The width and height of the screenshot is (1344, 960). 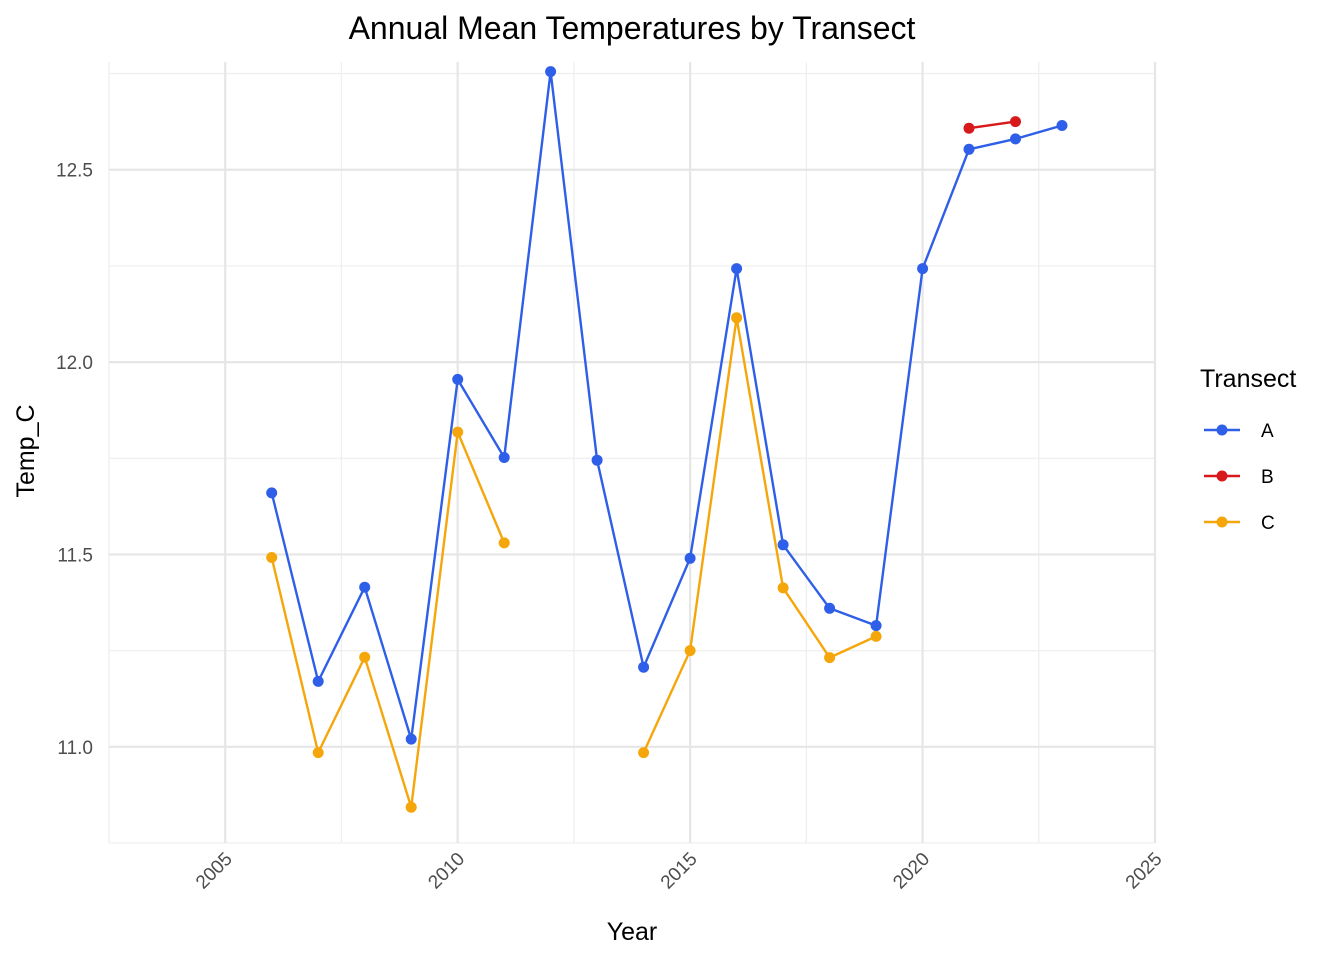 What do you see at coordinates (1268, 523) in the screenshot?
I see `legend-label: C` at bounding box center [1268, 523].